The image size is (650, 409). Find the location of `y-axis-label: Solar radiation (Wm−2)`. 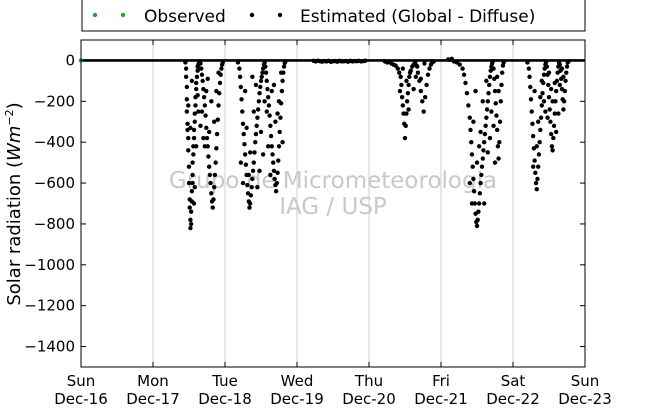

y-axis-label: Solar radiation (Wm−2) is located at coordinates (14, 203).